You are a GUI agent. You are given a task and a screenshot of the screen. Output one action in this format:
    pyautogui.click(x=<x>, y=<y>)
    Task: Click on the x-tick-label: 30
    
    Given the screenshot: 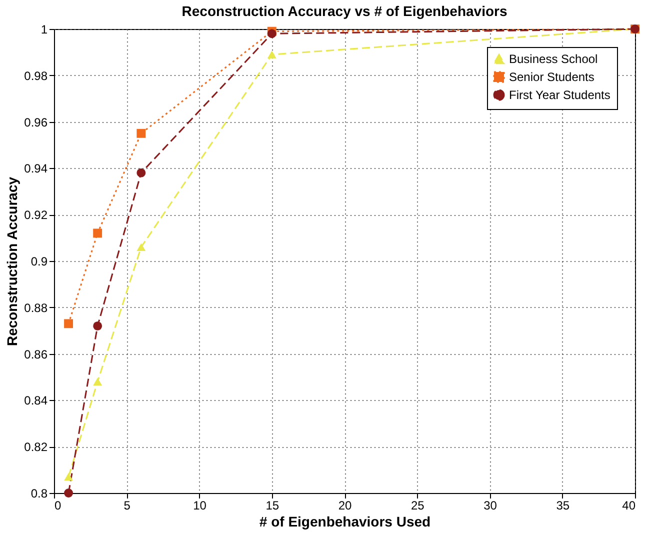 What is the action you would take?
    pyautogui.click(x=491, y=505)
    